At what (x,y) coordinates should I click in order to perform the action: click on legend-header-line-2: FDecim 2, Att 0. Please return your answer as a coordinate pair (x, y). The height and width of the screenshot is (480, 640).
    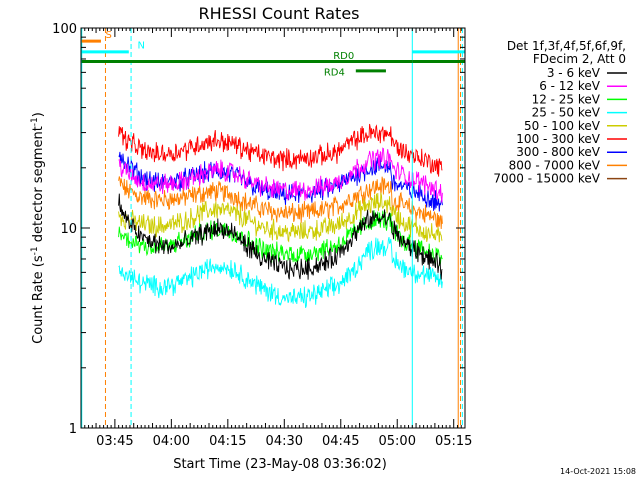
    Looking at the image, I should click on (579, 59).